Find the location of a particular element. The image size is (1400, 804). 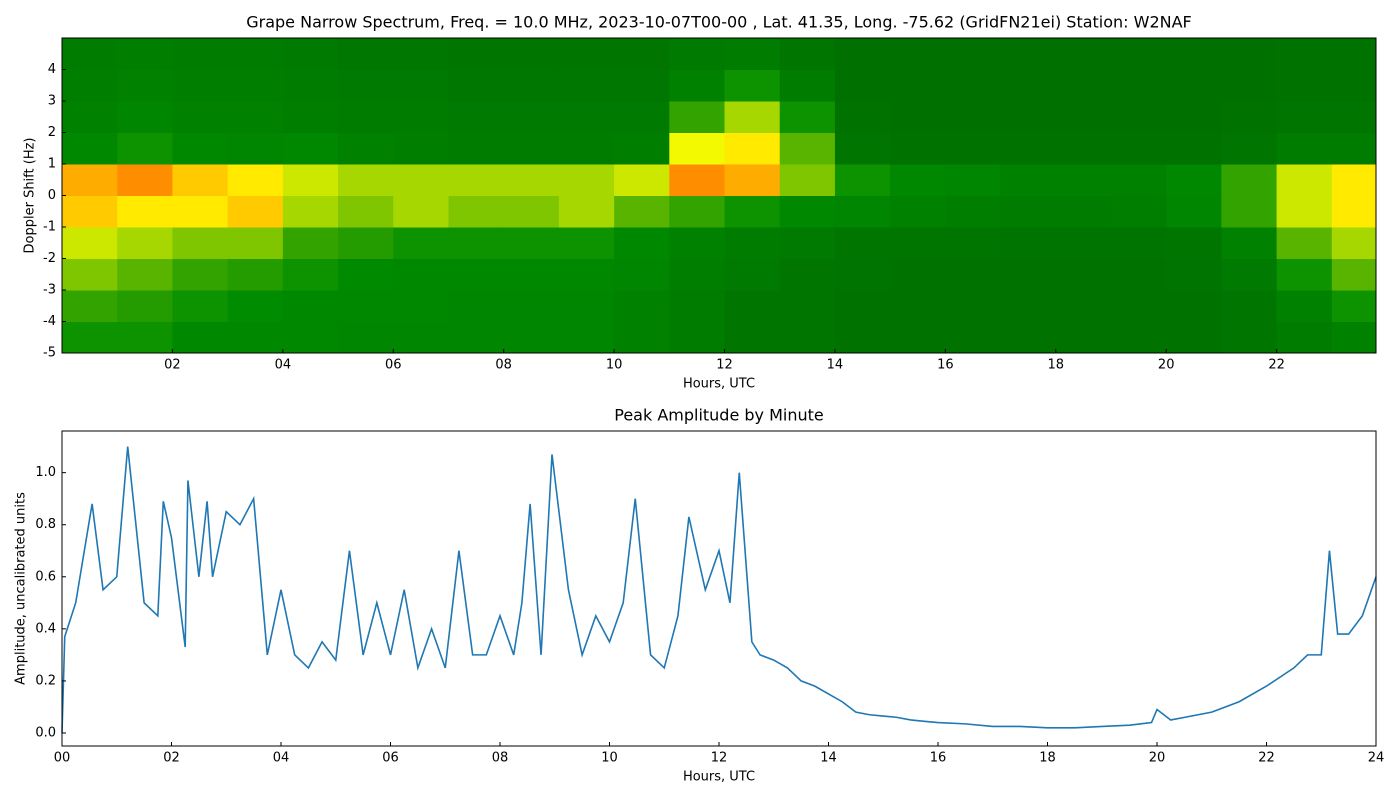

y-tick-label: -1 is located at coordinates (49, 227).